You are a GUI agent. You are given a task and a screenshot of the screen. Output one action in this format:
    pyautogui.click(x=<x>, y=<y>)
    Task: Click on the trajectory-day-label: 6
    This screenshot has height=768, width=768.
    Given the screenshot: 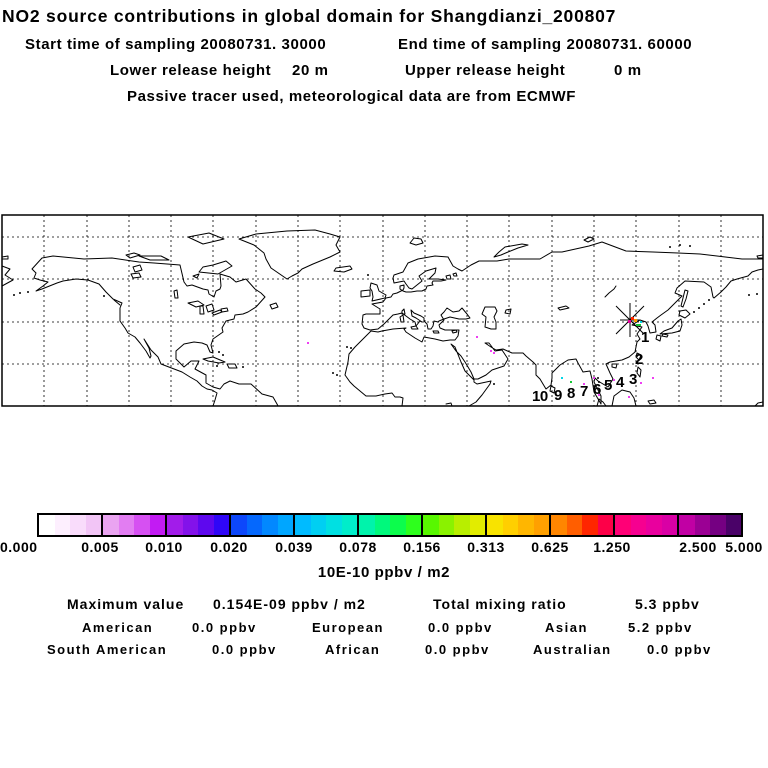 What is the action you would take?
    pyautogui.click(x=597, y=389)
    